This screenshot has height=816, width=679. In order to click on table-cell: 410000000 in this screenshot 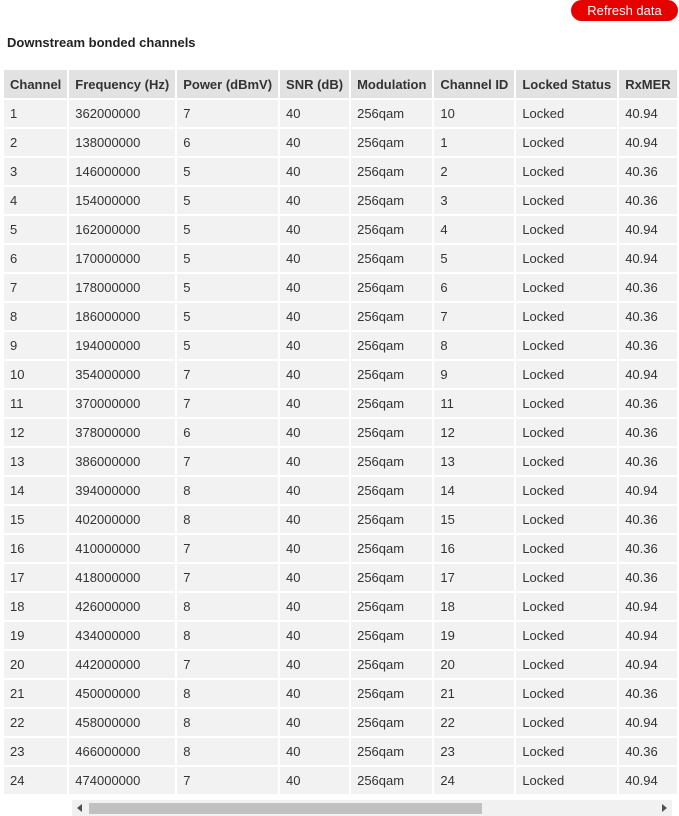, I will do `click(122, 548)`.